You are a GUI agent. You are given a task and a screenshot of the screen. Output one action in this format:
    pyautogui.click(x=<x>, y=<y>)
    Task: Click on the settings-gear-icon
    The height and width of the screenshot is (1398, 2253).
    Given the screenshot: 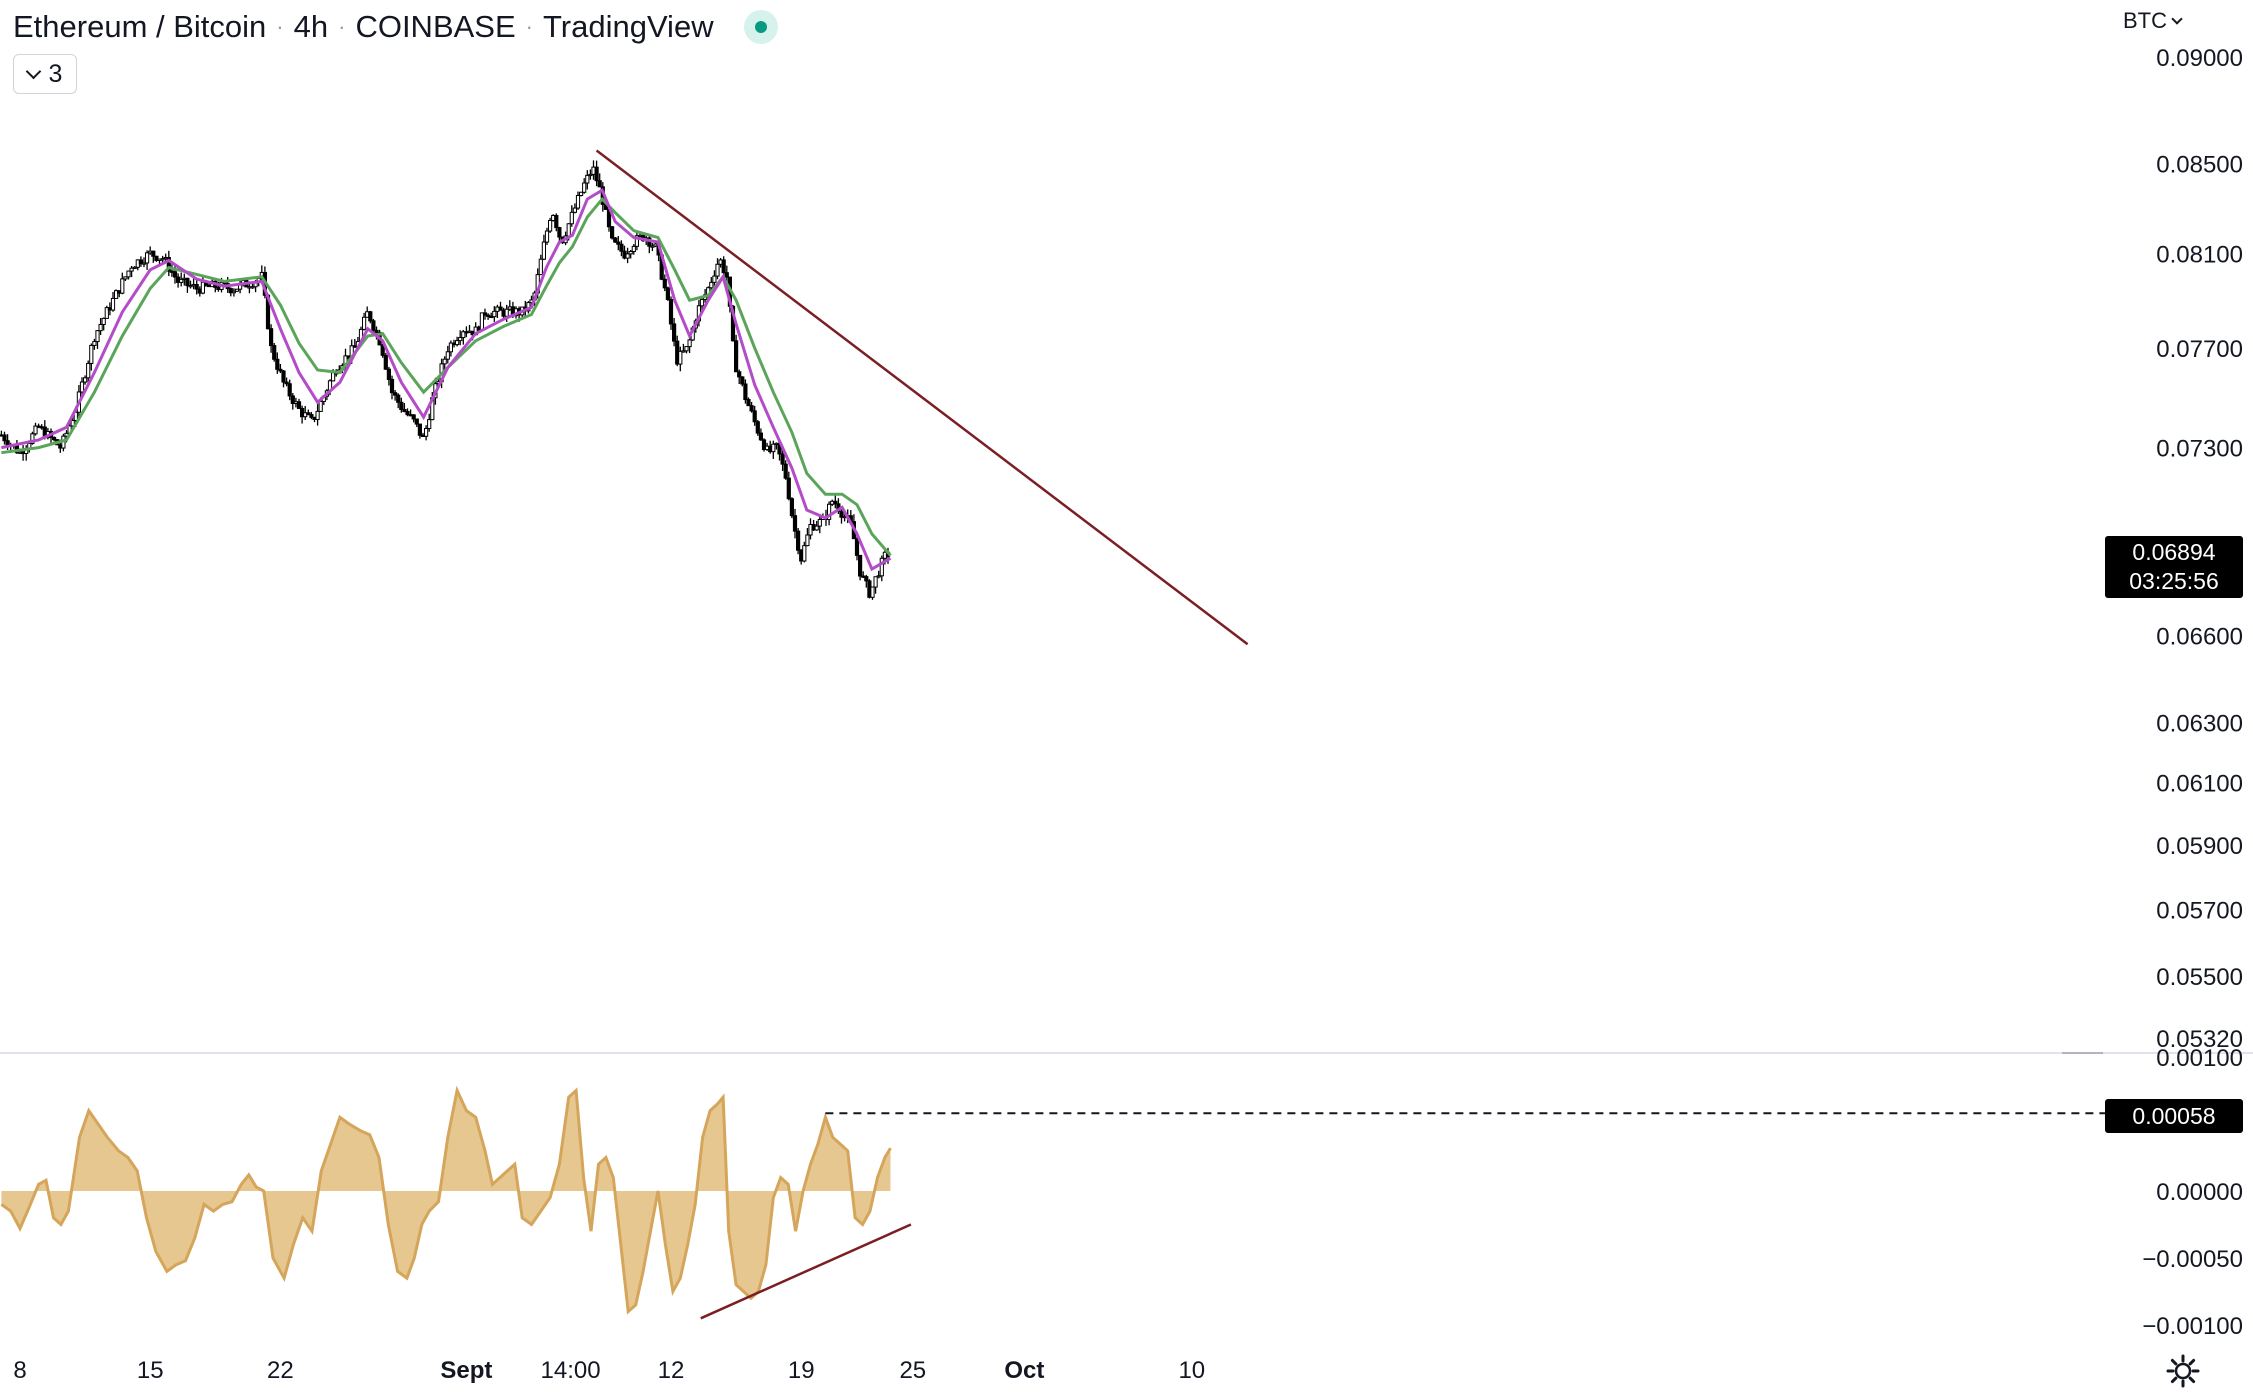 What is the action you would take?
    pyautogui.click(x=2183, y=1371)
    